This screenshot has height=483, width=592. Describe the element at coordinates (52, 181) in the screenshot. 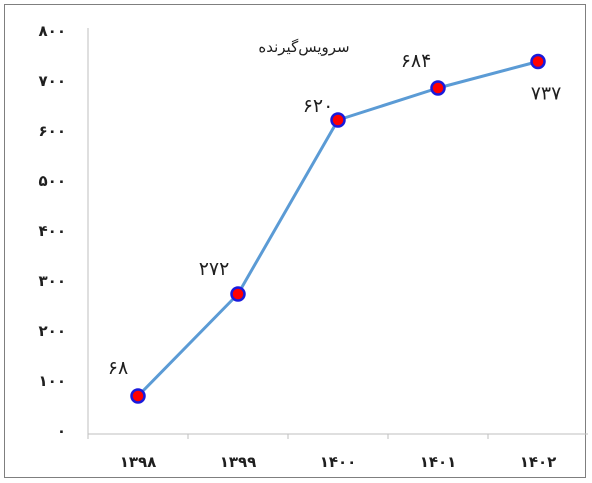

I see `y-tick-label: ۵۰۰` at that location.